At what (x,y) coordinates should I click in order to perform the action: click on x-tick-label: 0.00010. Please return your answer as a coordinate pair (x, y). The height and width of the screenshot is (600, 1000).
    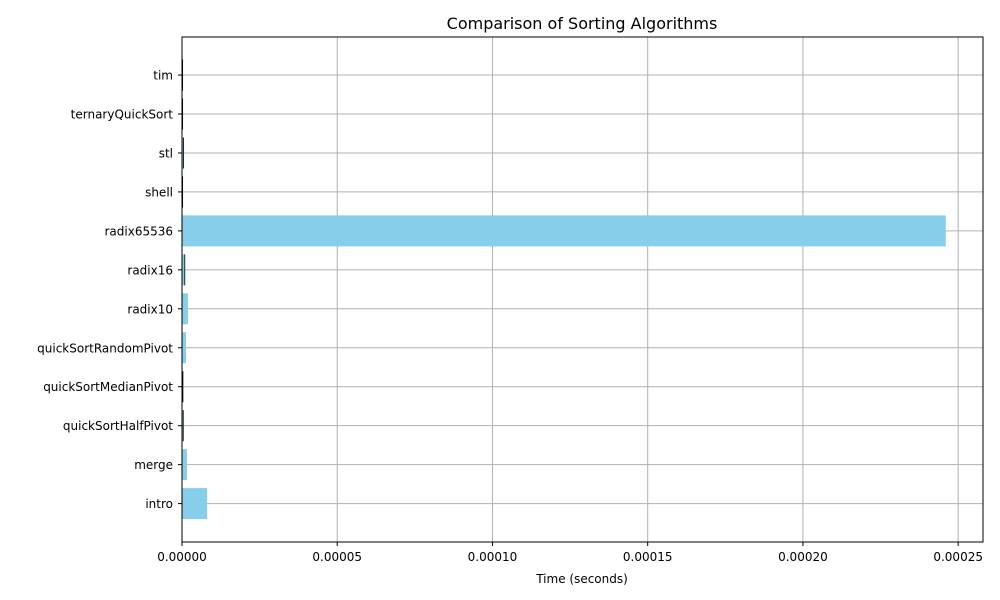
    Looking at the image, I should click on (493, 557).